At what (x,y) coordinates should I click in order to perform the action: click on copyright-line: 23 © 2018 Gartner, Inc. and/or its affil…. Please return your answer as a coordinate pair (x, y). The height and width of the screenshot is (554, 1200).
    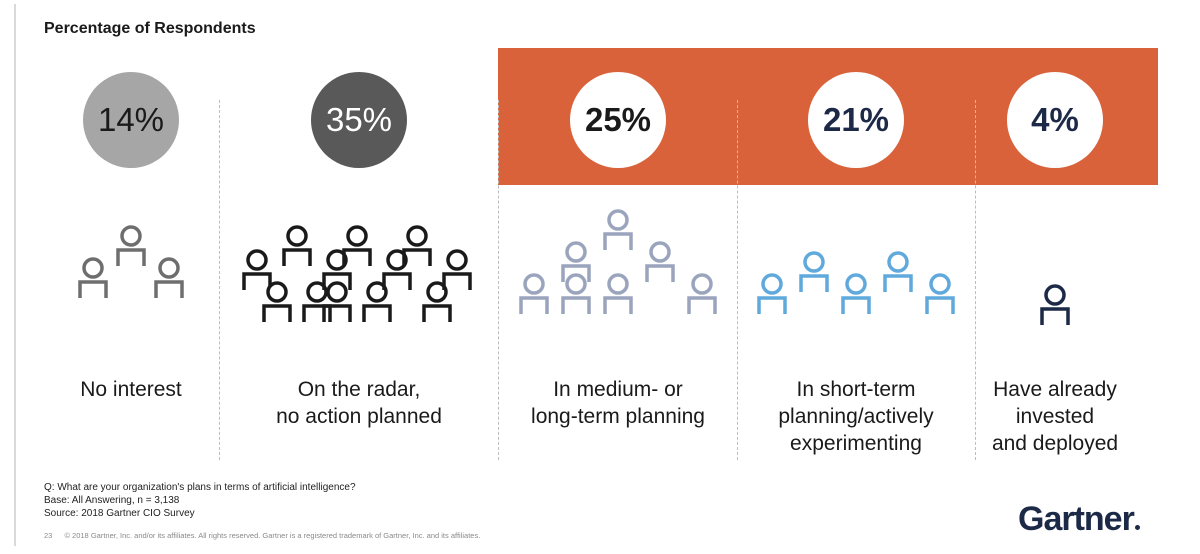
    Looking at the image, I should click on (262, 535).